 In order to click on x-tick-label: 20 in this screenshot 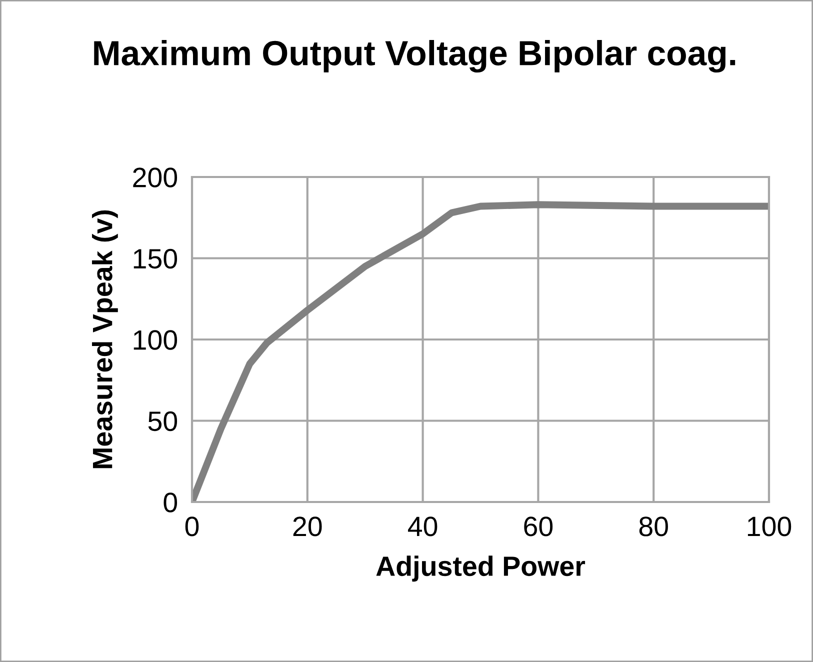, I will do `click(307, 526)`.